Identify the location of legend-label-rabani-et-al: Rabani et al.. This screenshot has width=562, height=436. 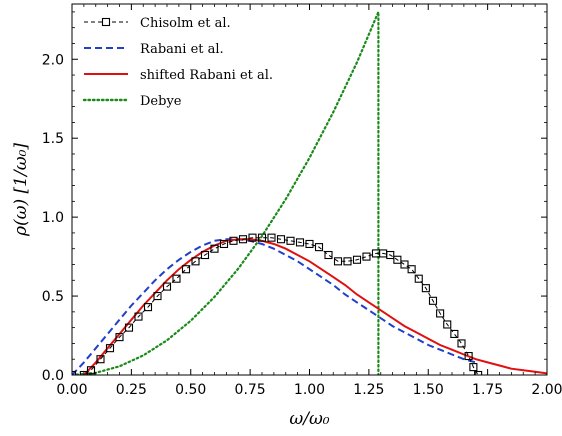
(182, 49).